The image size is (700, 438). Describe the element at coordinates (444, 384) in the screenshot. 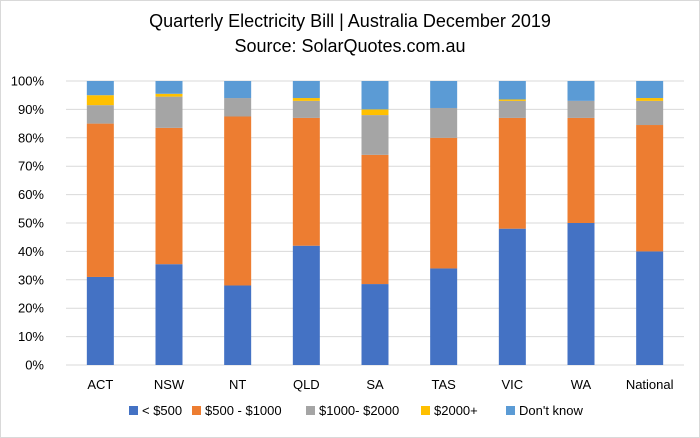

I see `x-tick-label: TAS` at that location.